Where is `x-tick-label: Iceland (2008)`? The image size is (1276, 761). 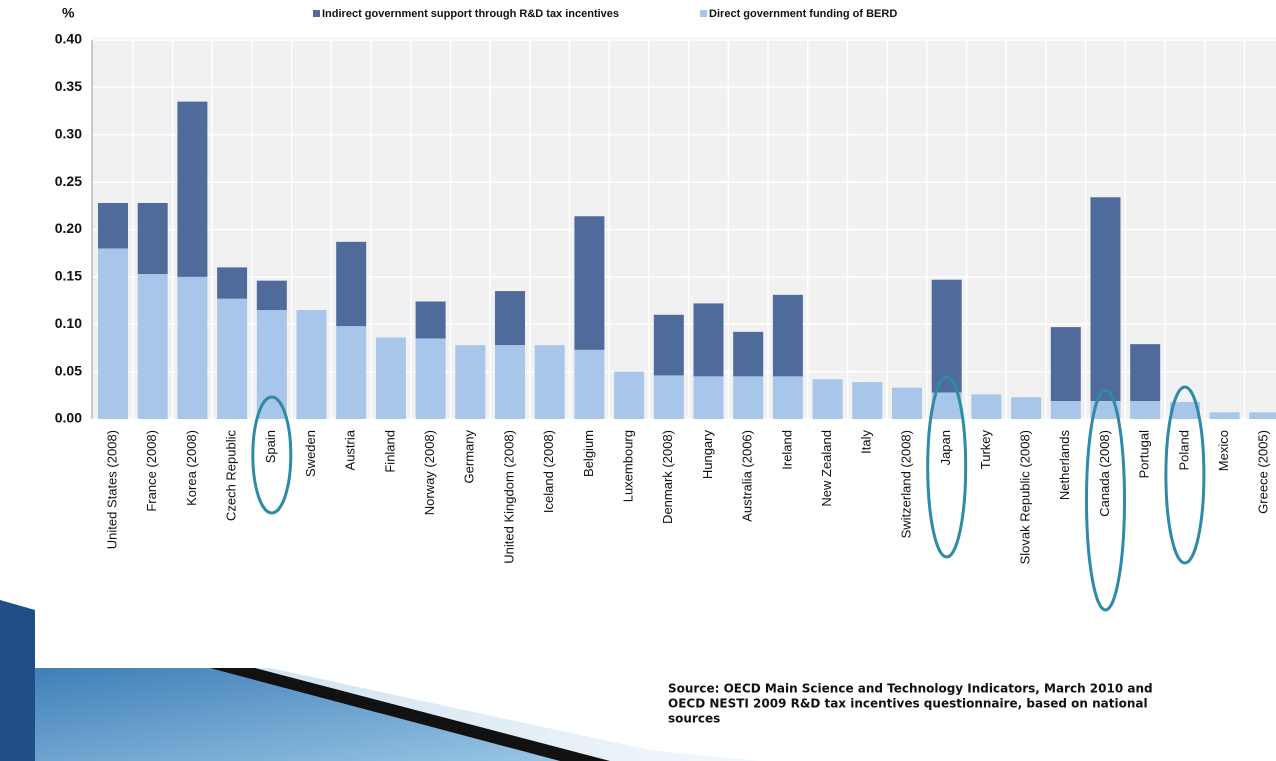
x-tick-label: Iceland (2008) is located at coordinates (548, 471).